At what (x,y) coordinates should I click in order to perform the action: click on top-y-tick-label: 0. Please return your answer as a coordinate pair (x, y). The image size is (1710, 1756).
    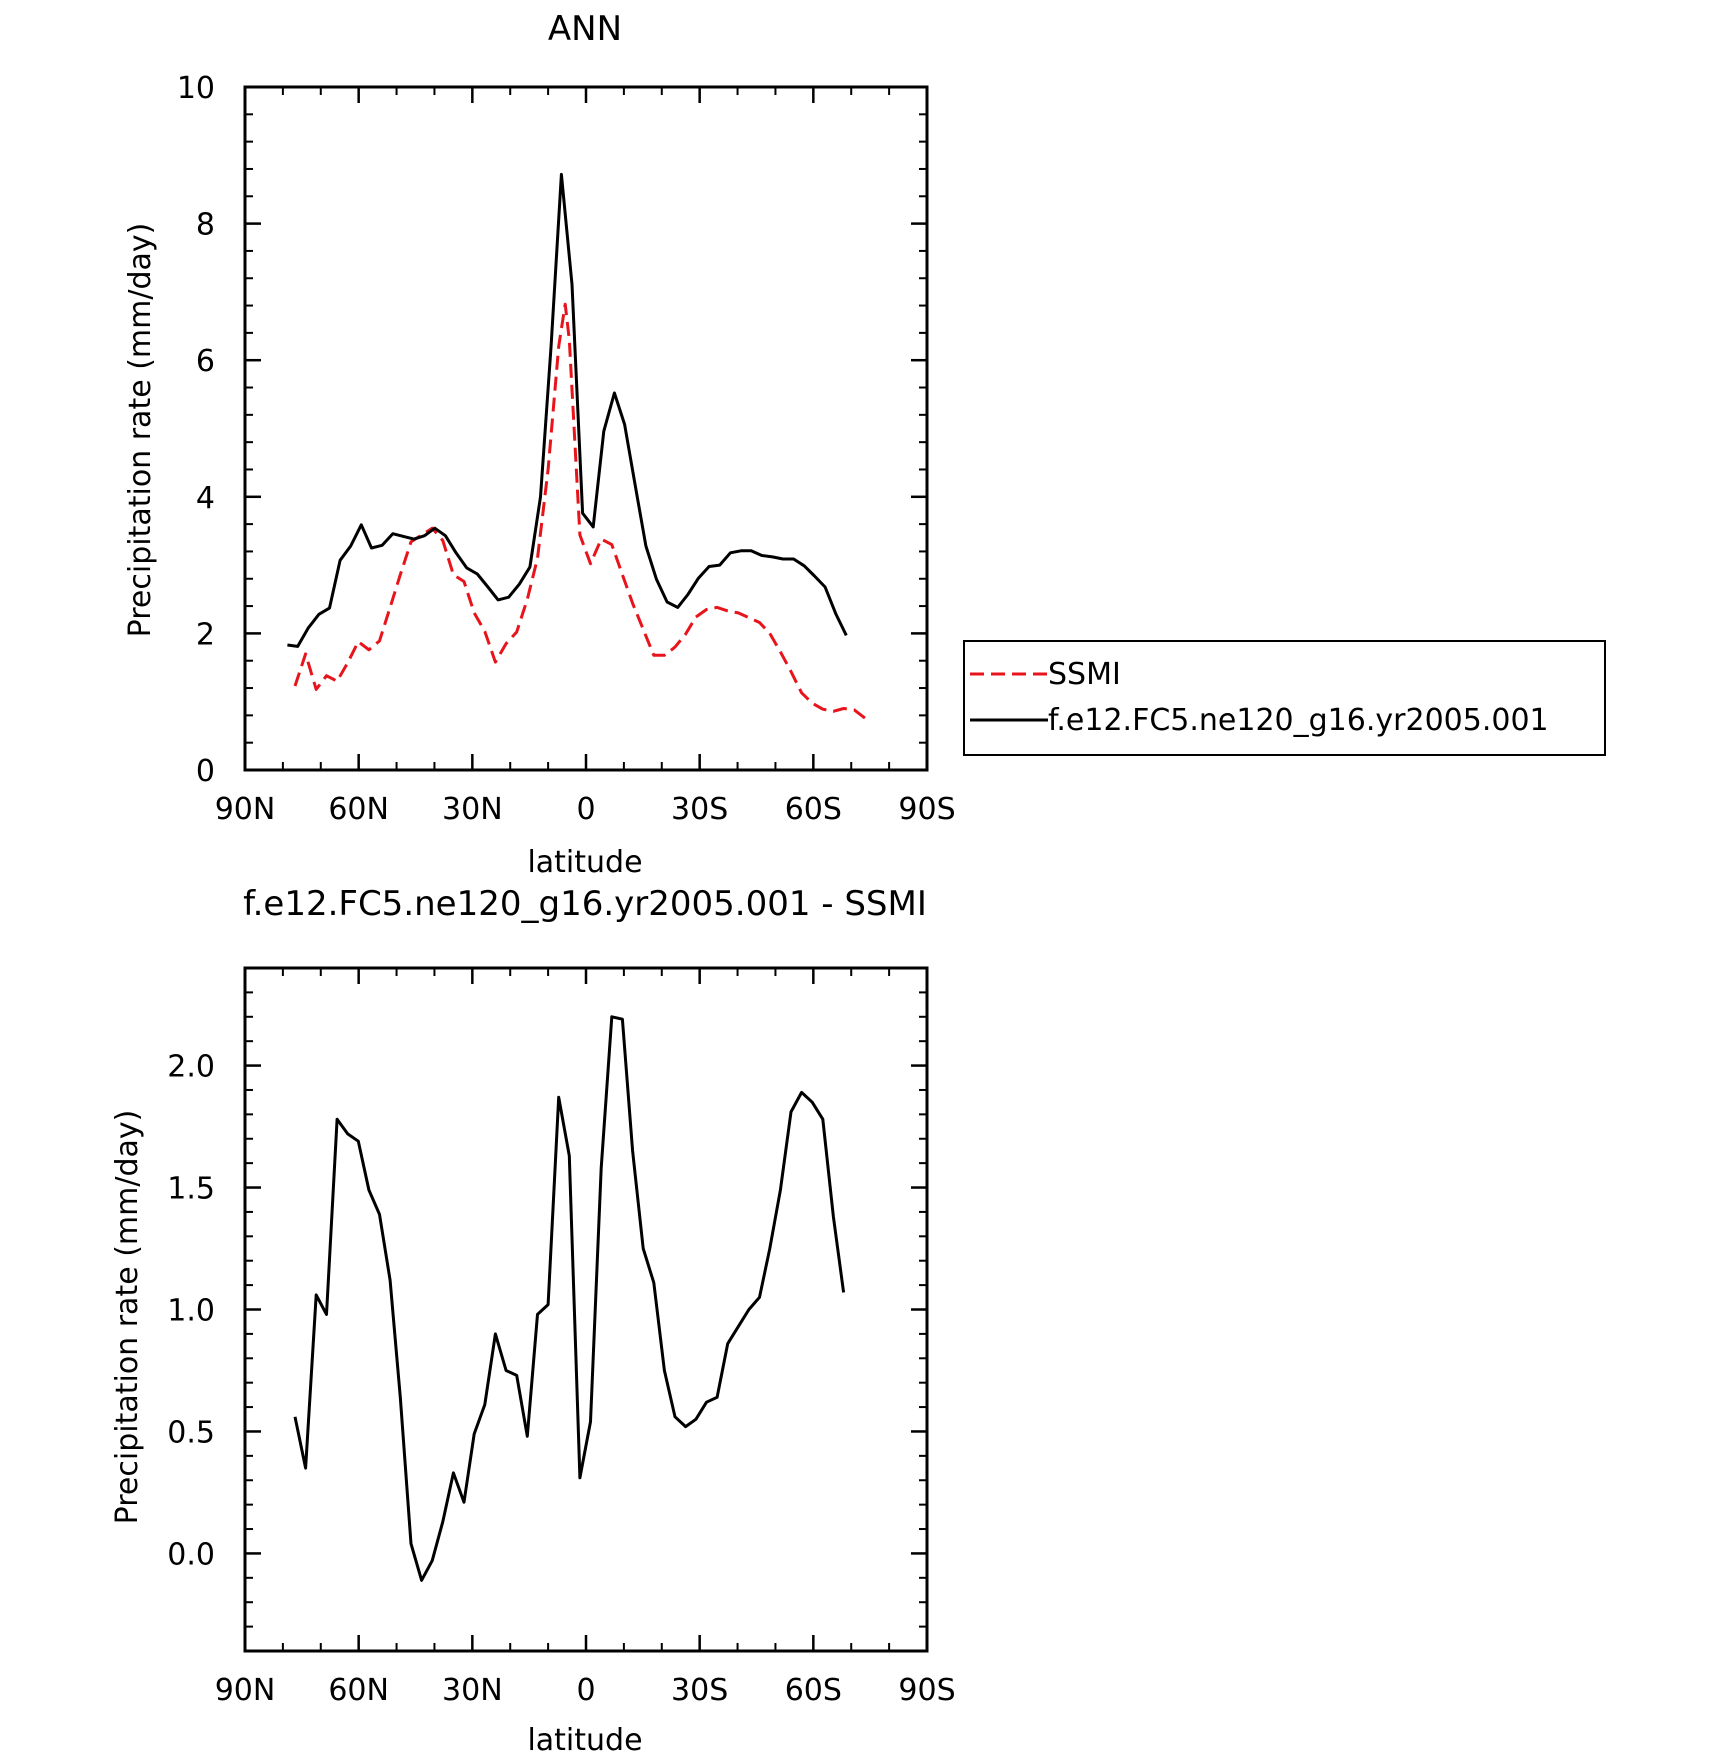
    Looking at the image, I should click on (205, 771).